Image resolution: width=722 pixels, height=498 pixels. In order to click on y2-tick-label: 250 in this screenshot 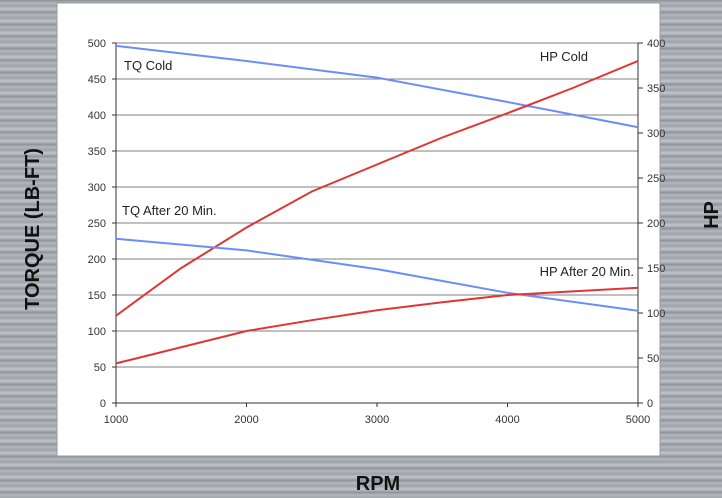, I will do `click(656, 179)`.